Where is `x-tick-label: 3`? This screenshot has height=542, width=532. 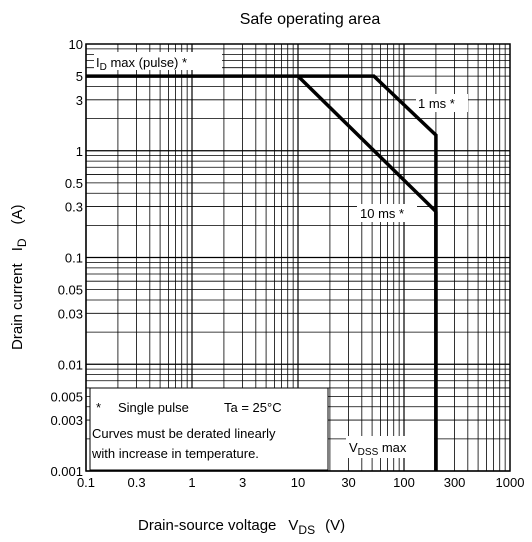
x-tick-label: 3 is located at coordinates (242, 482).